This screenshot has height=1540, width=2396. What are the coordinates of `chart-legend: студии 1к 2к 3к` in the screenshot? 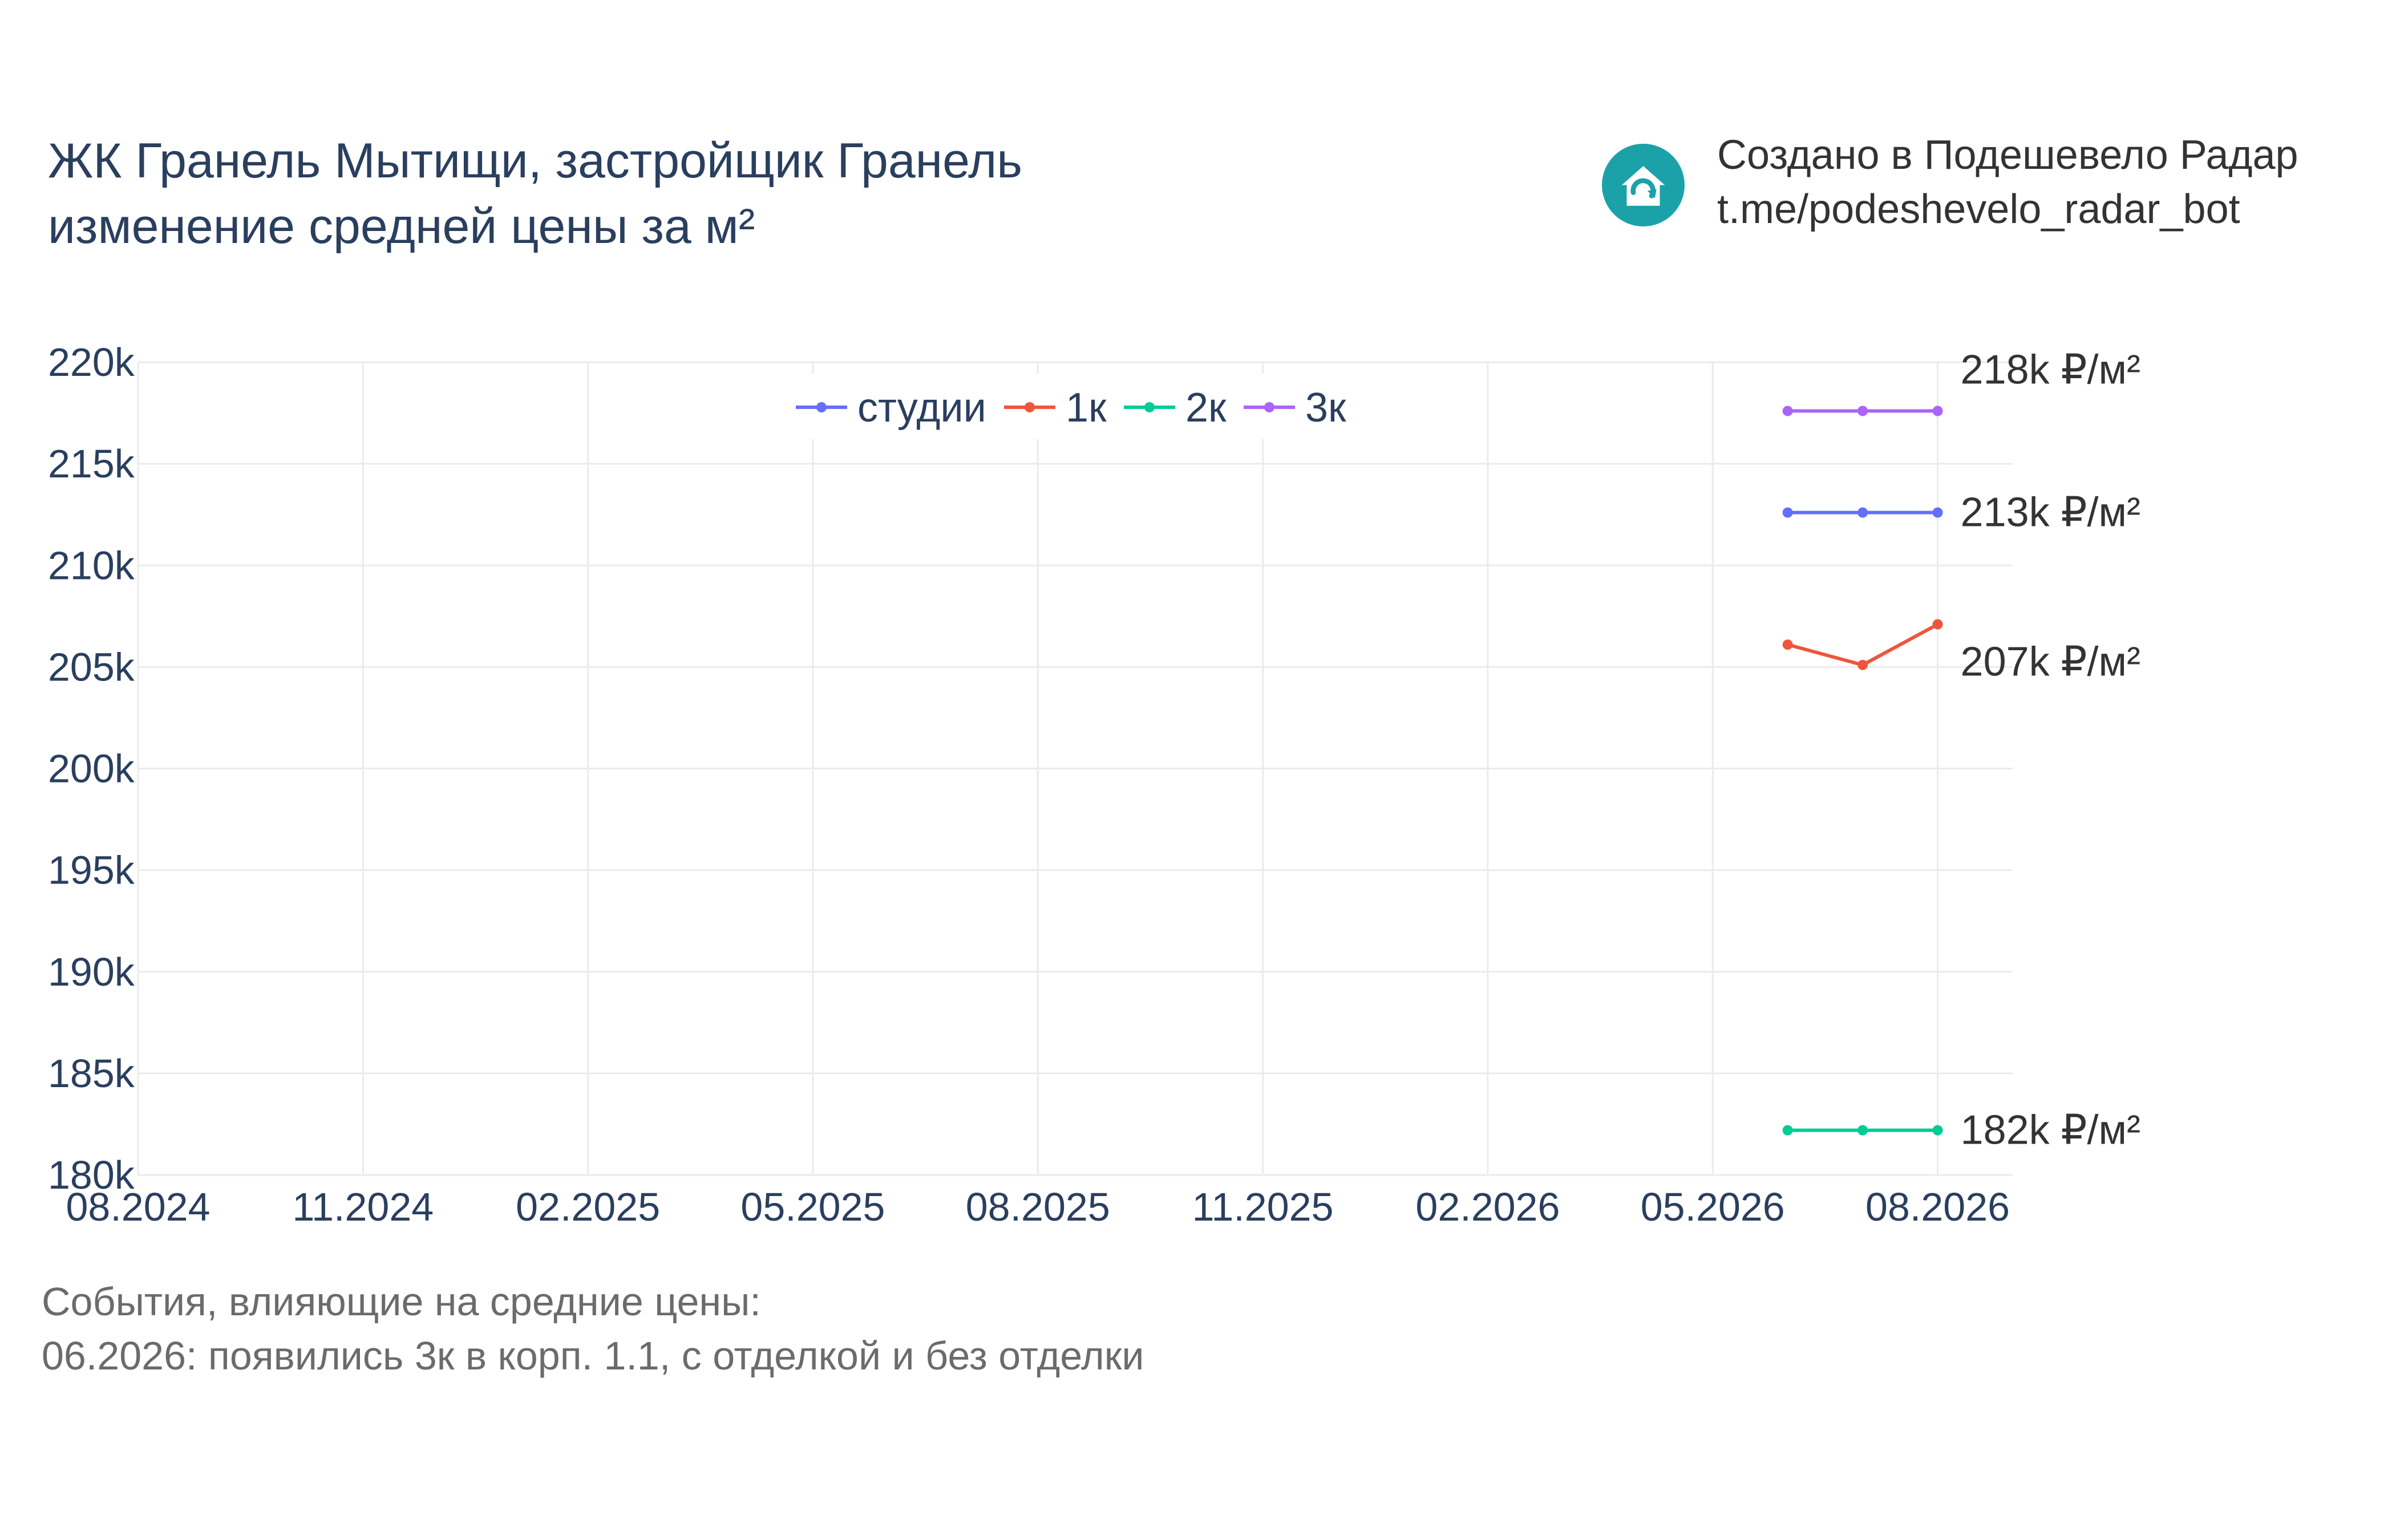 It's located at (1072, 407).